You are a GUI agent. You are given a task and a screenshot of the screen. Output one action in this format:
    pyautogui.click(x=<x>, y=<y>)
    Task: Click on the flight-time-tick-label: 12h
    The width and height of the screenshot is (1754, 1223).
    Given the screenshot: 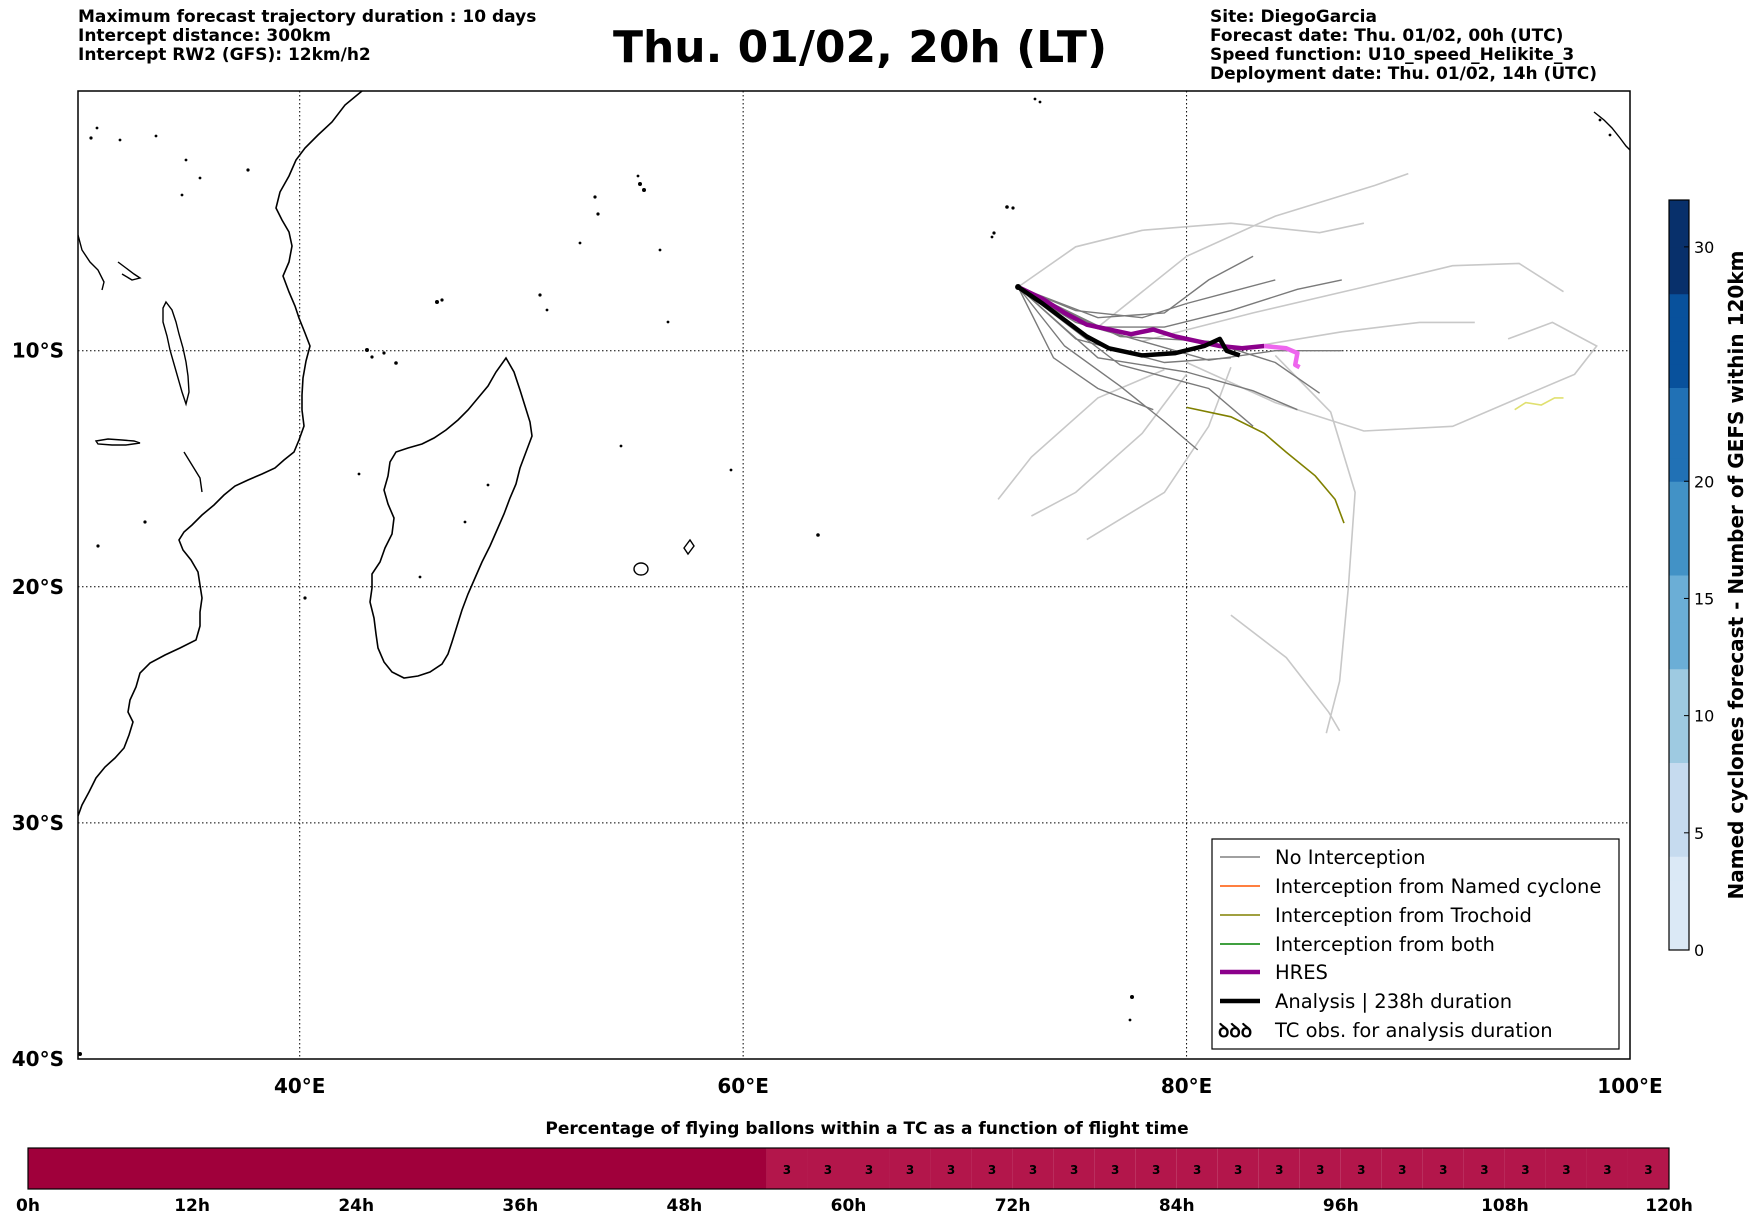 What is the action you would take?
    pyautogui.click(x=192, y=1206)
    